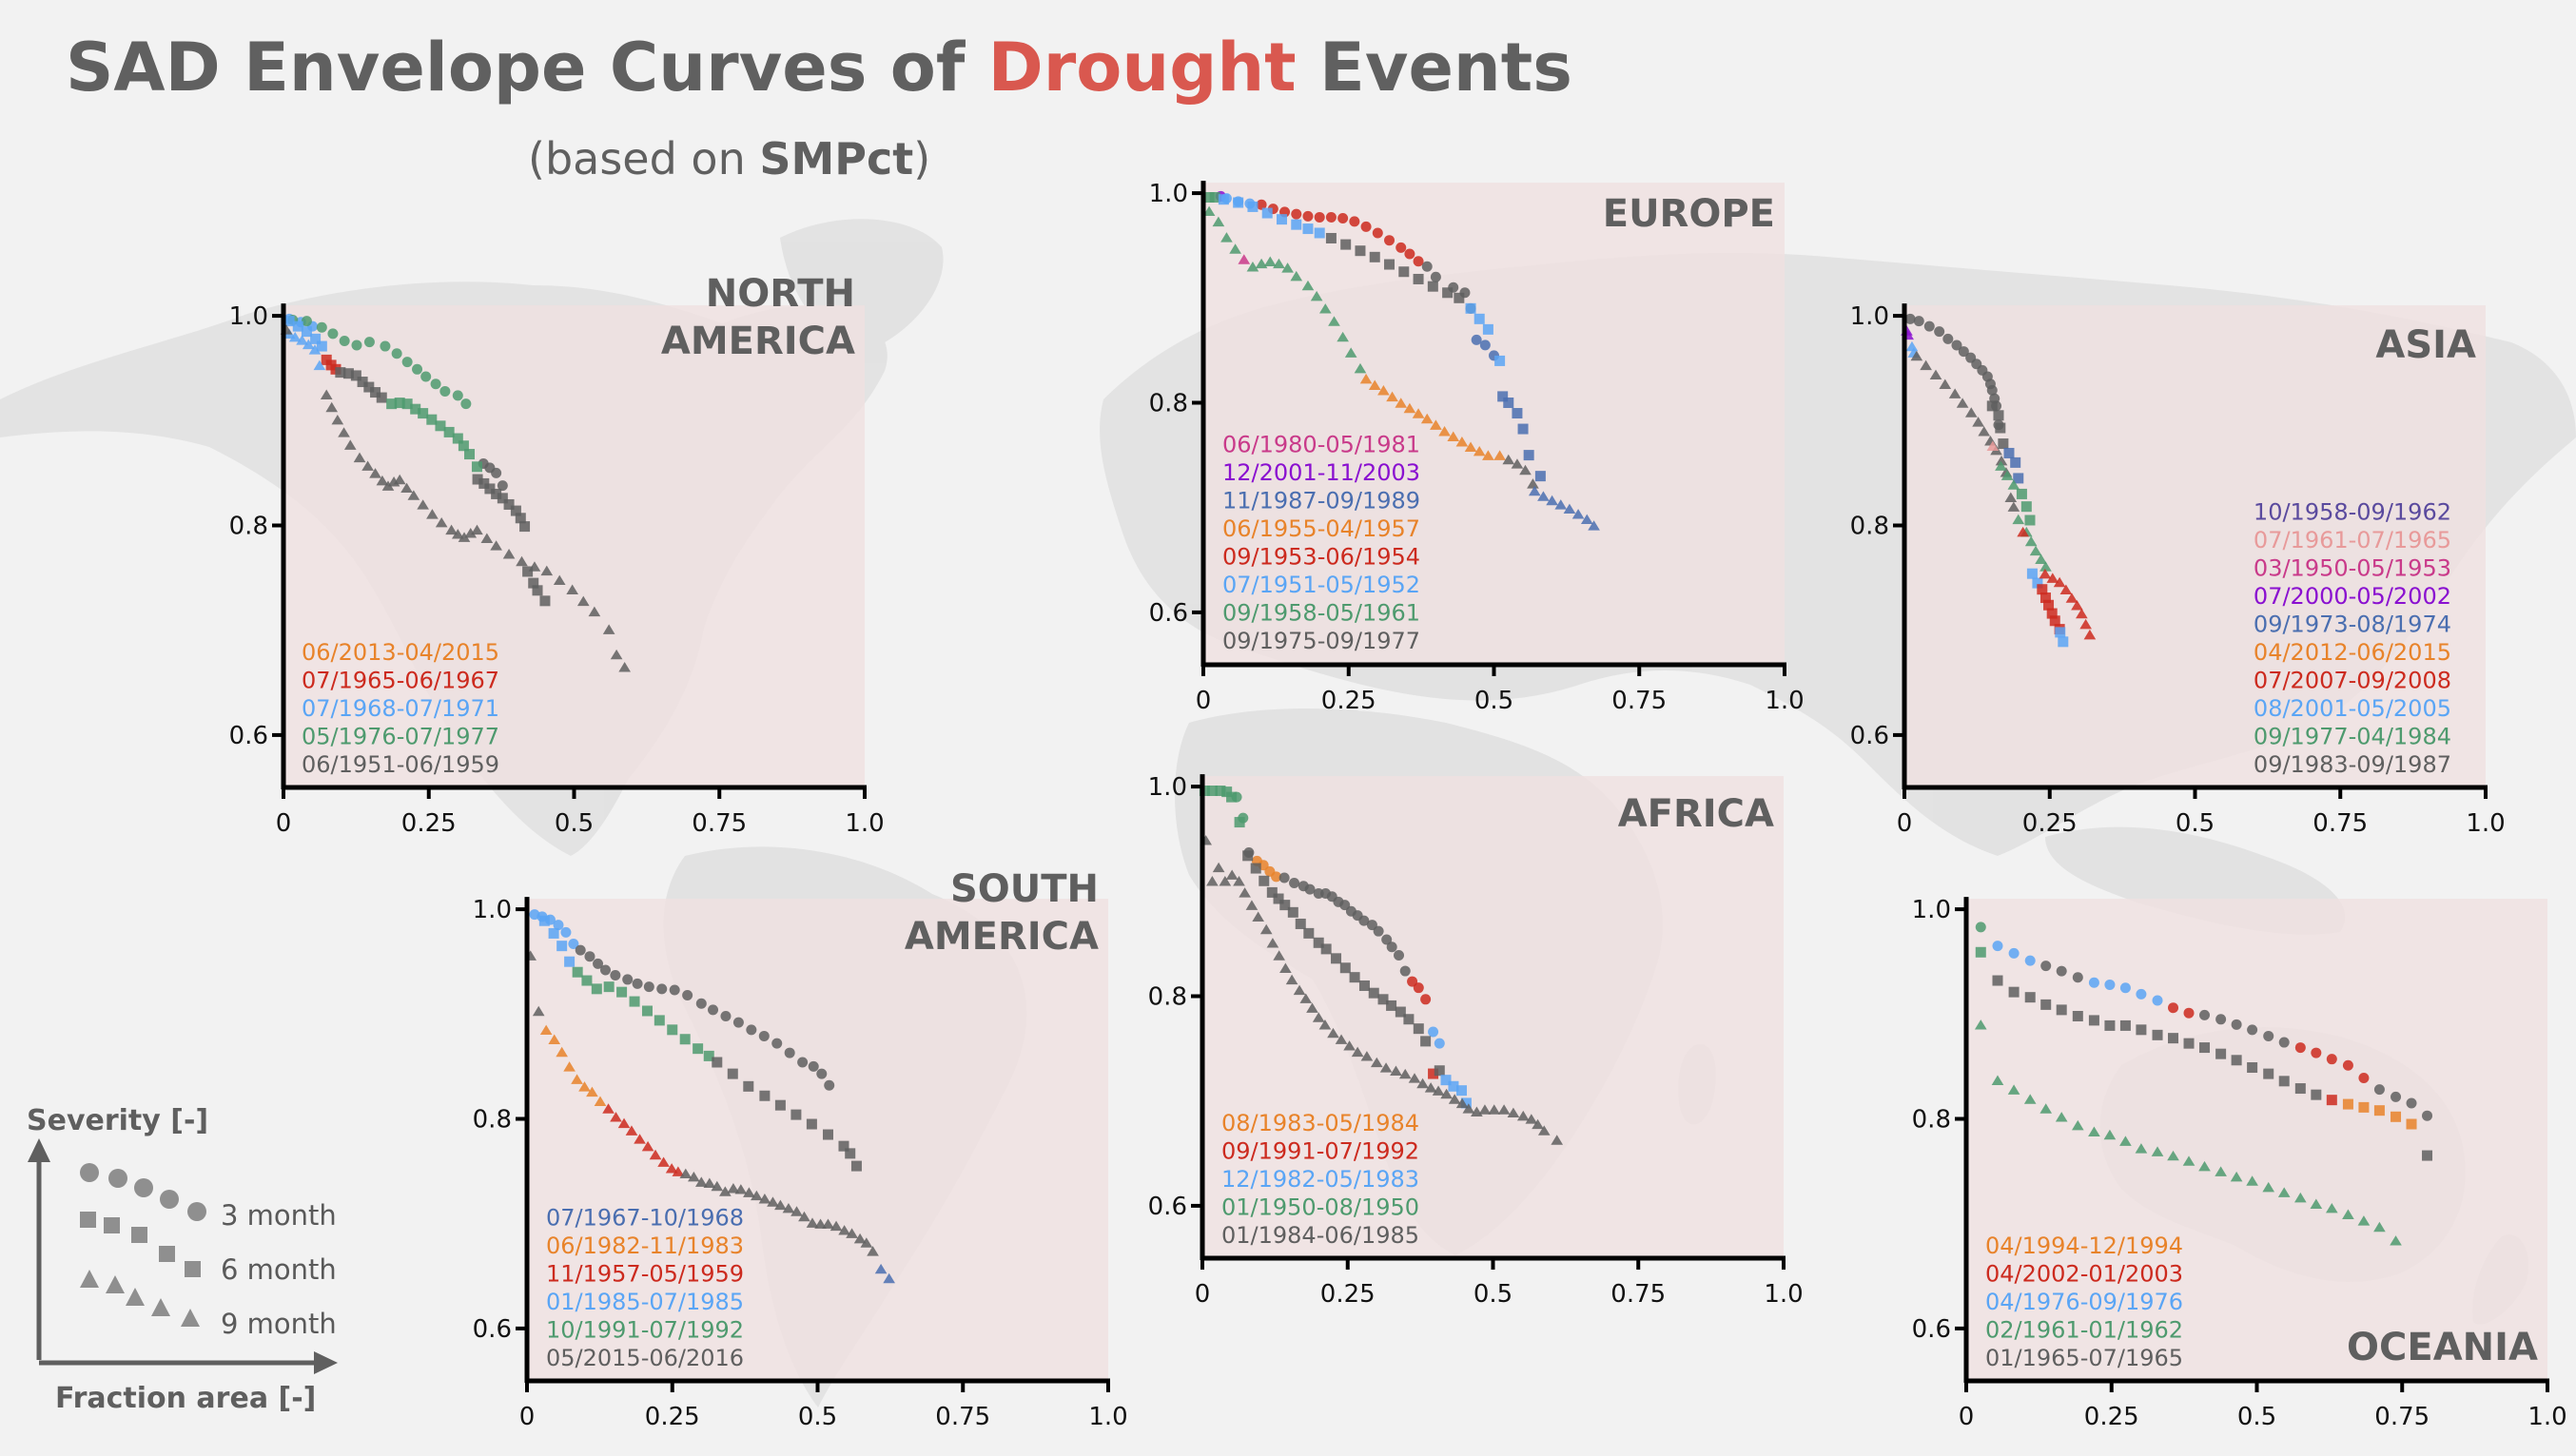  I want to click on legend-entry: 12/2001-11/2003, so click(1321, 473).